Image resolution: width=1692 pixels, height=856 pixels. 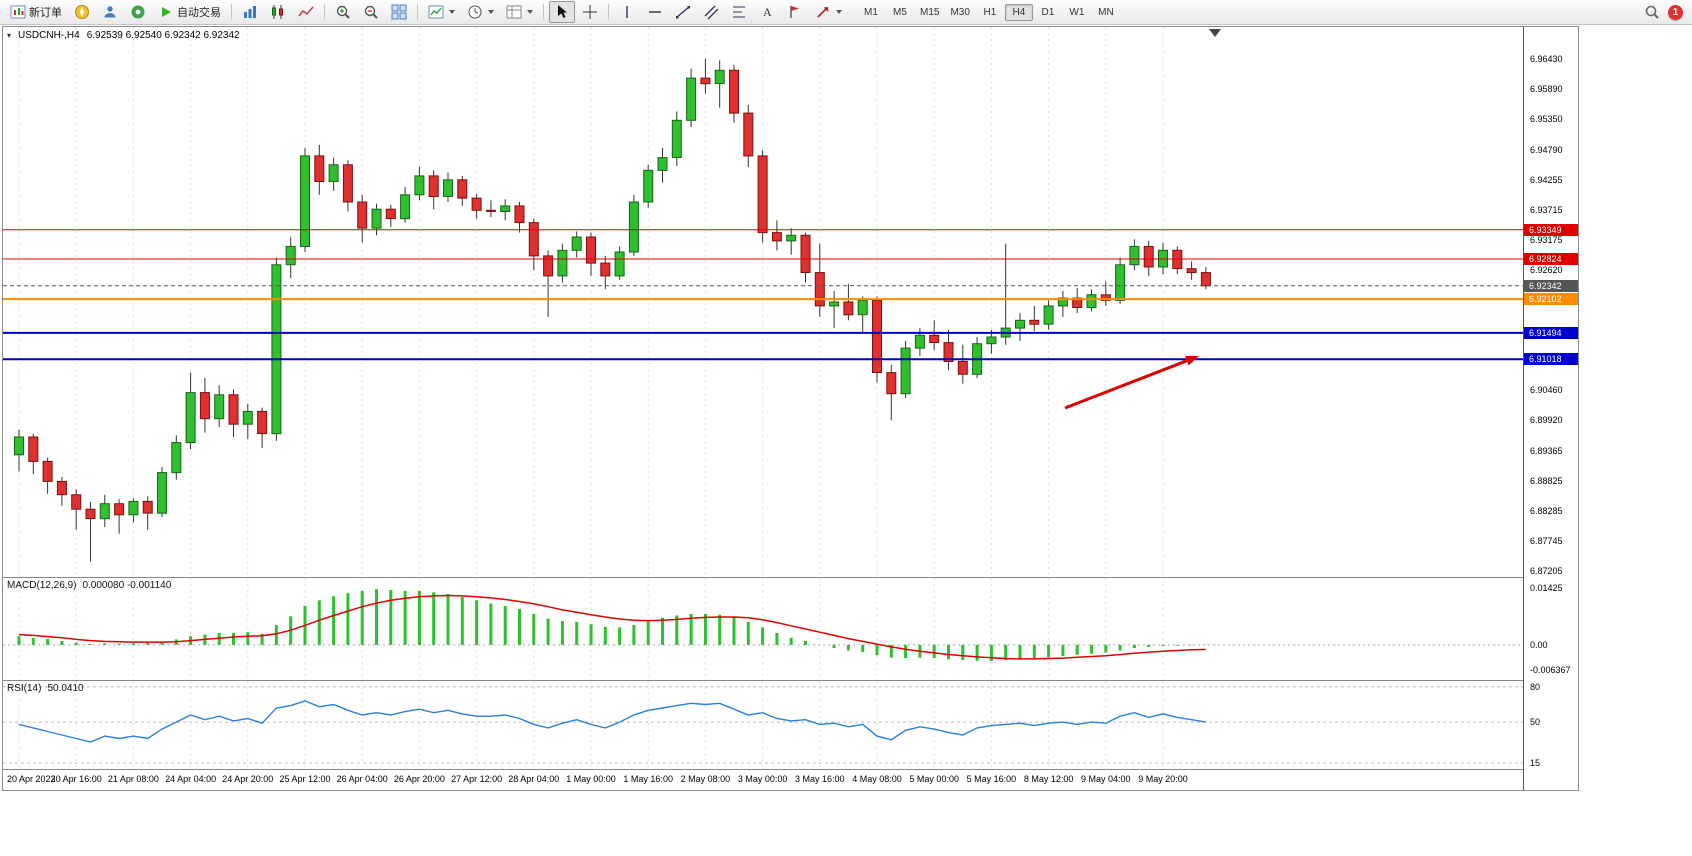 I want to click on tile-windows-button, so click(x=399, y=12).